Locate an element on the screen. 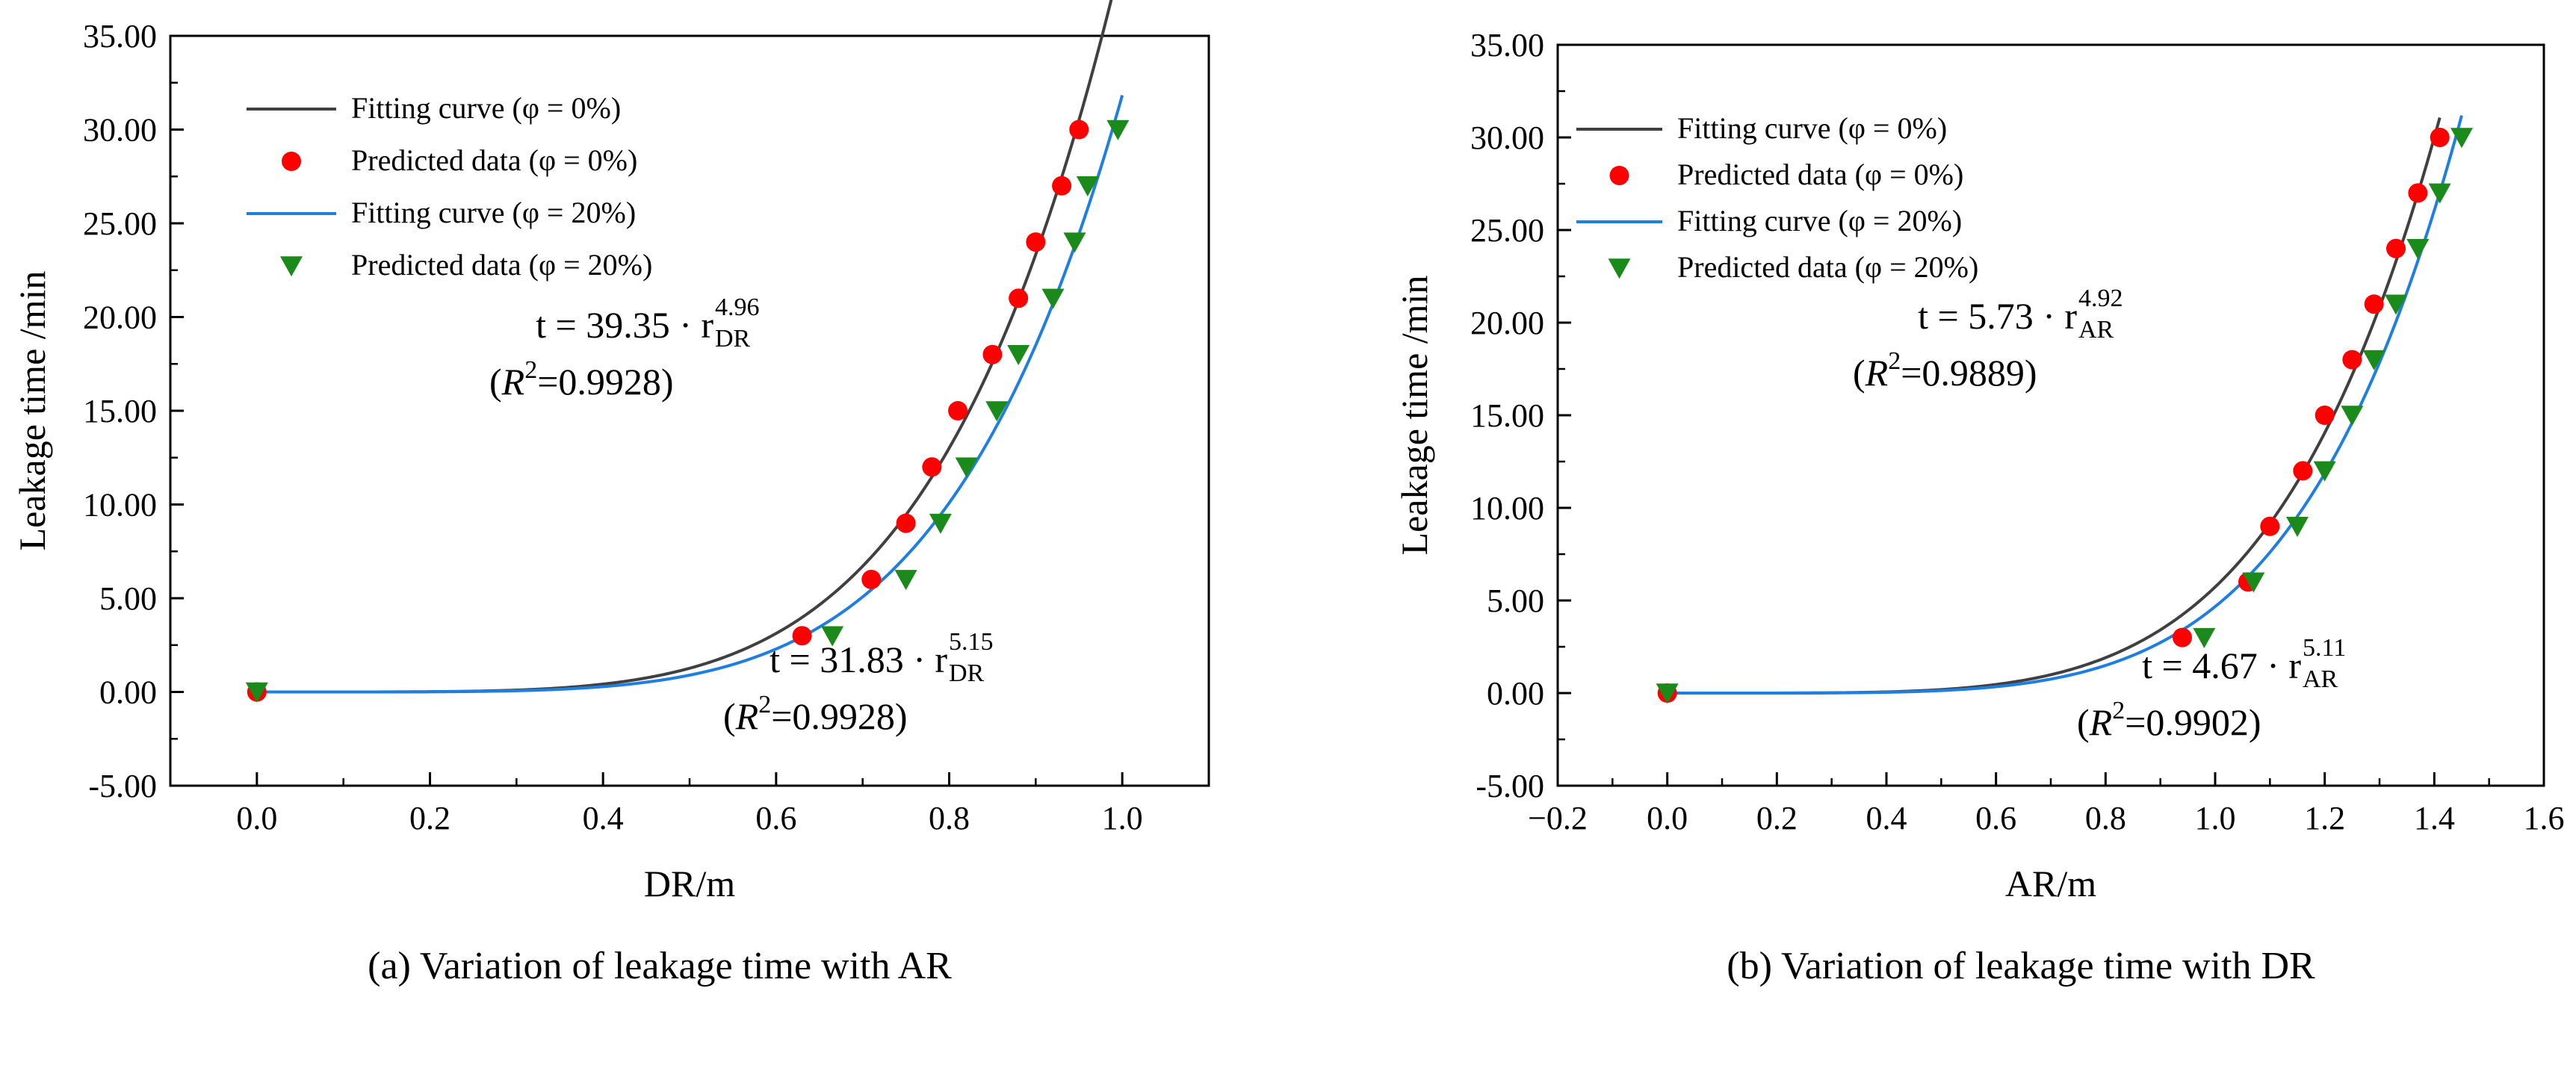 This screenshot has height=1068, width=2576. x-tick-label: 0.8 is located at coordinates (949, 818).